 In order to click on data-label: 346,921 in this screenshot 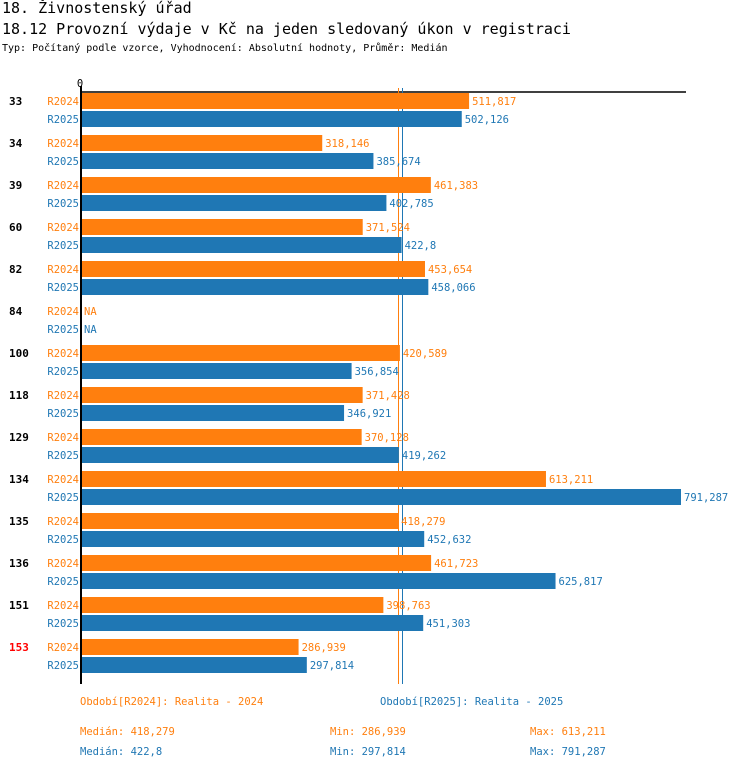, I will do `click(369, 414)`.